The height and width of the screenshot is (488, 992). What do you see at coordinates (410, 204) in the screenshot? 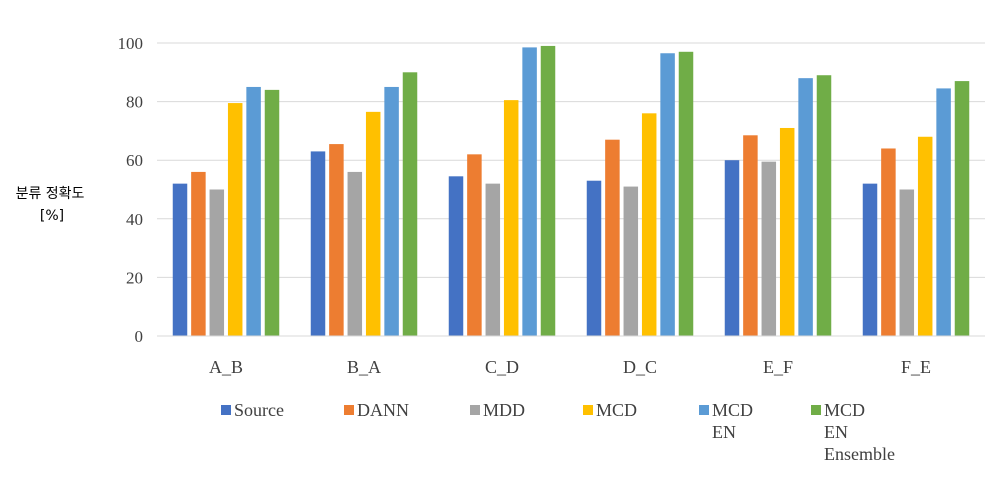
I see `bar-mcd-en-ensemble-b_a` at bounding box center [410, 204].